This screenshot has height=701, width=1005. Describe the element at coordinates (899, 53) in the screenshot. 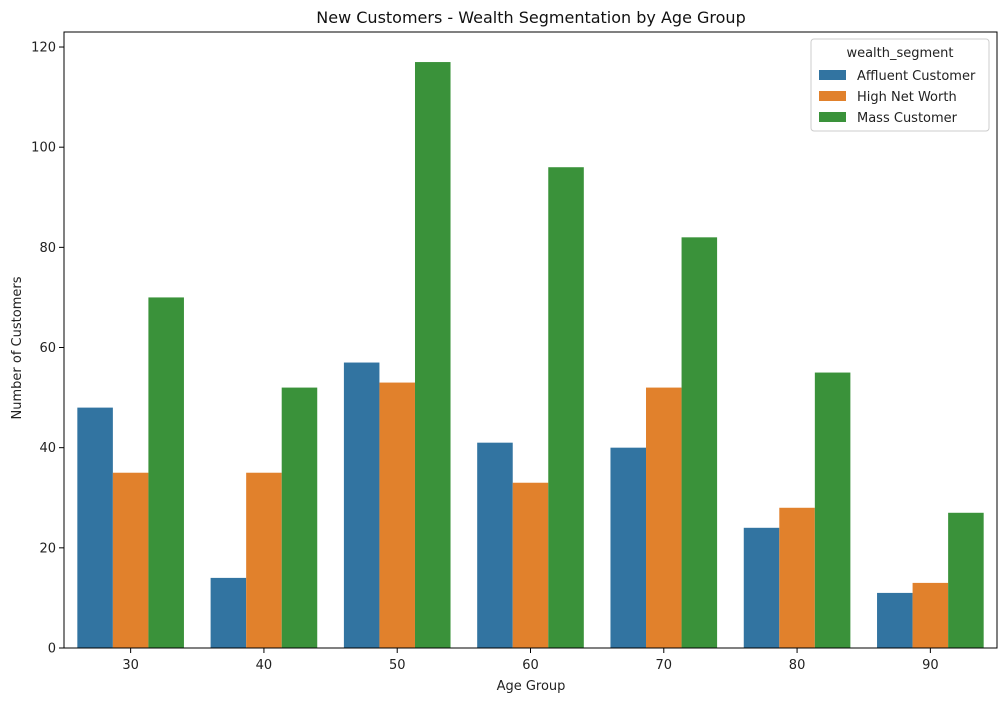

I see `legend-title: wealth_segment` at that location.